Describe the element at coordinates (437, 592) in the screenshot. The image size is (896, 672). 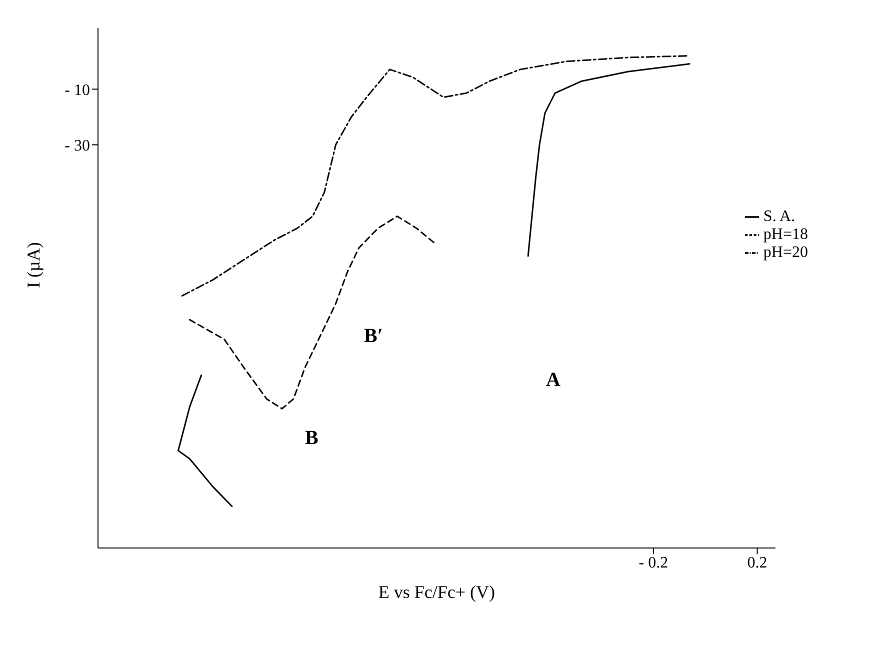
I see `x-axis-title: E vs Fc/Fc+ (V)` at that location.